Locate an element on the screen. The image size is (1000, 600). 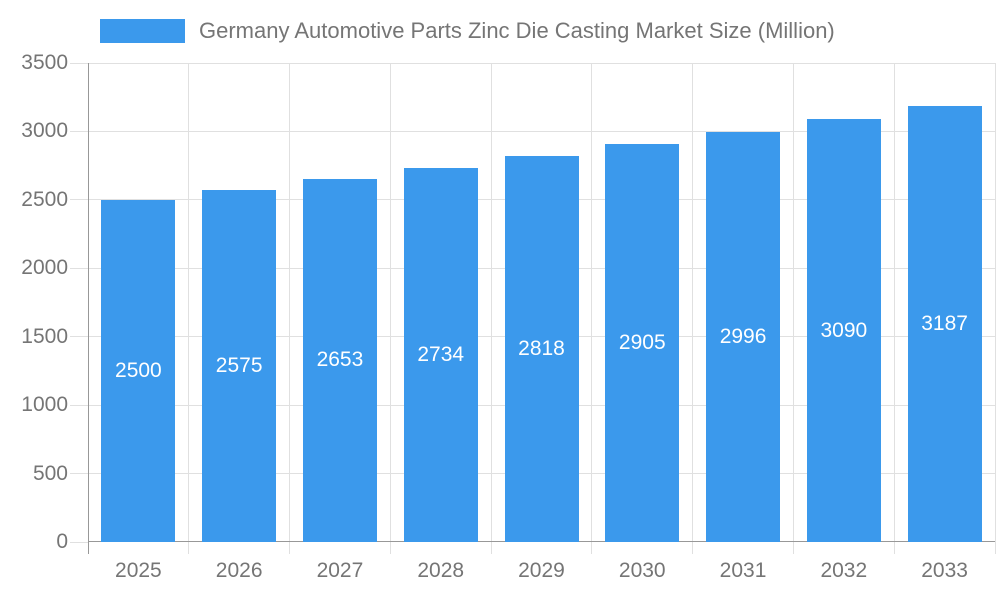
bar-2033 is located at coordinates (944, 323).